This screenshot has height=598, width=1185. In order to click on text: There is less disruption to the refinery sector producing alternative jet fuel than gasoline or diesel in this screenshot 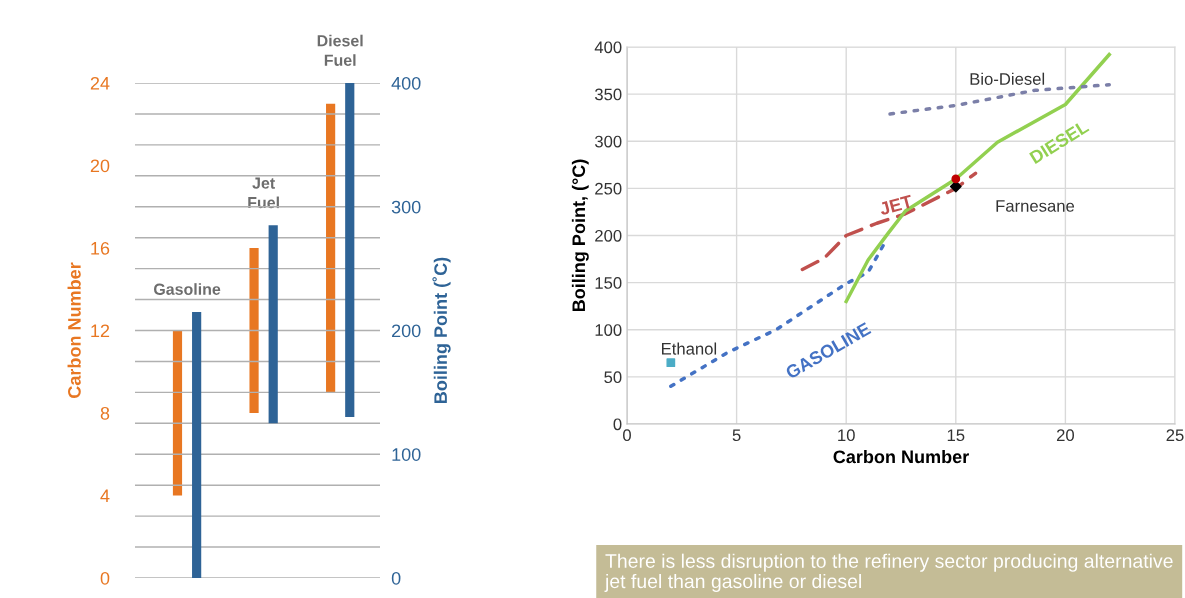, I will do `click(888, 573)`.